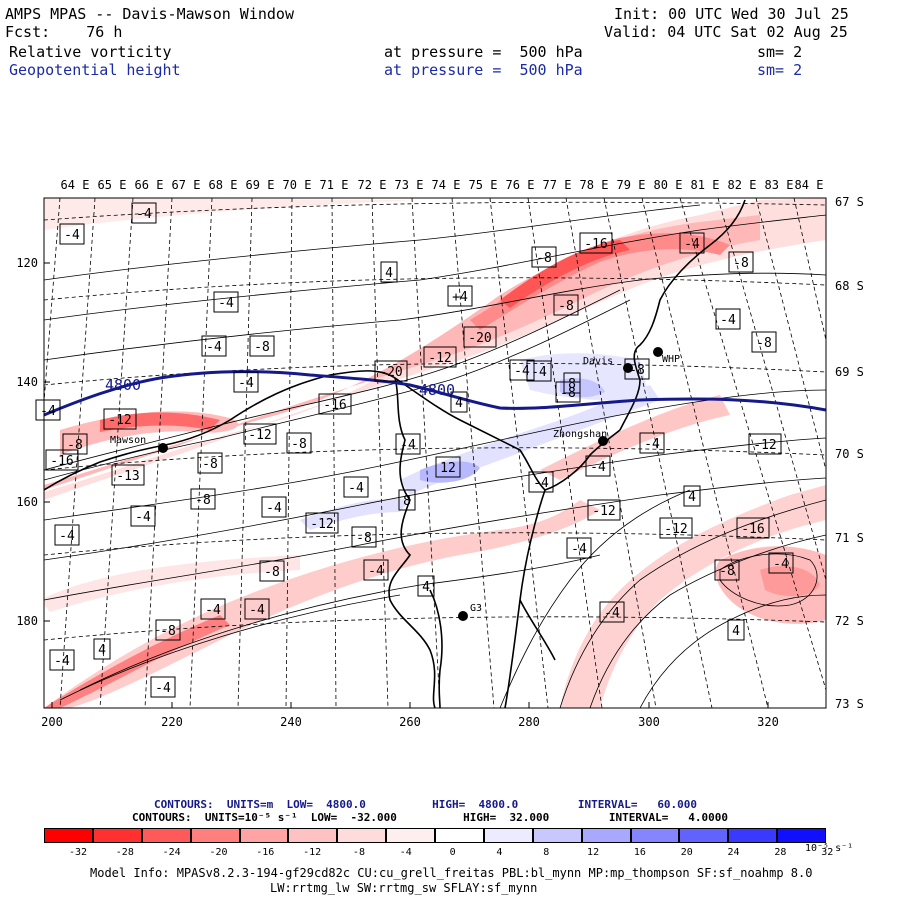  I want to click on legend-tick-label: 4, so click(499, 852).